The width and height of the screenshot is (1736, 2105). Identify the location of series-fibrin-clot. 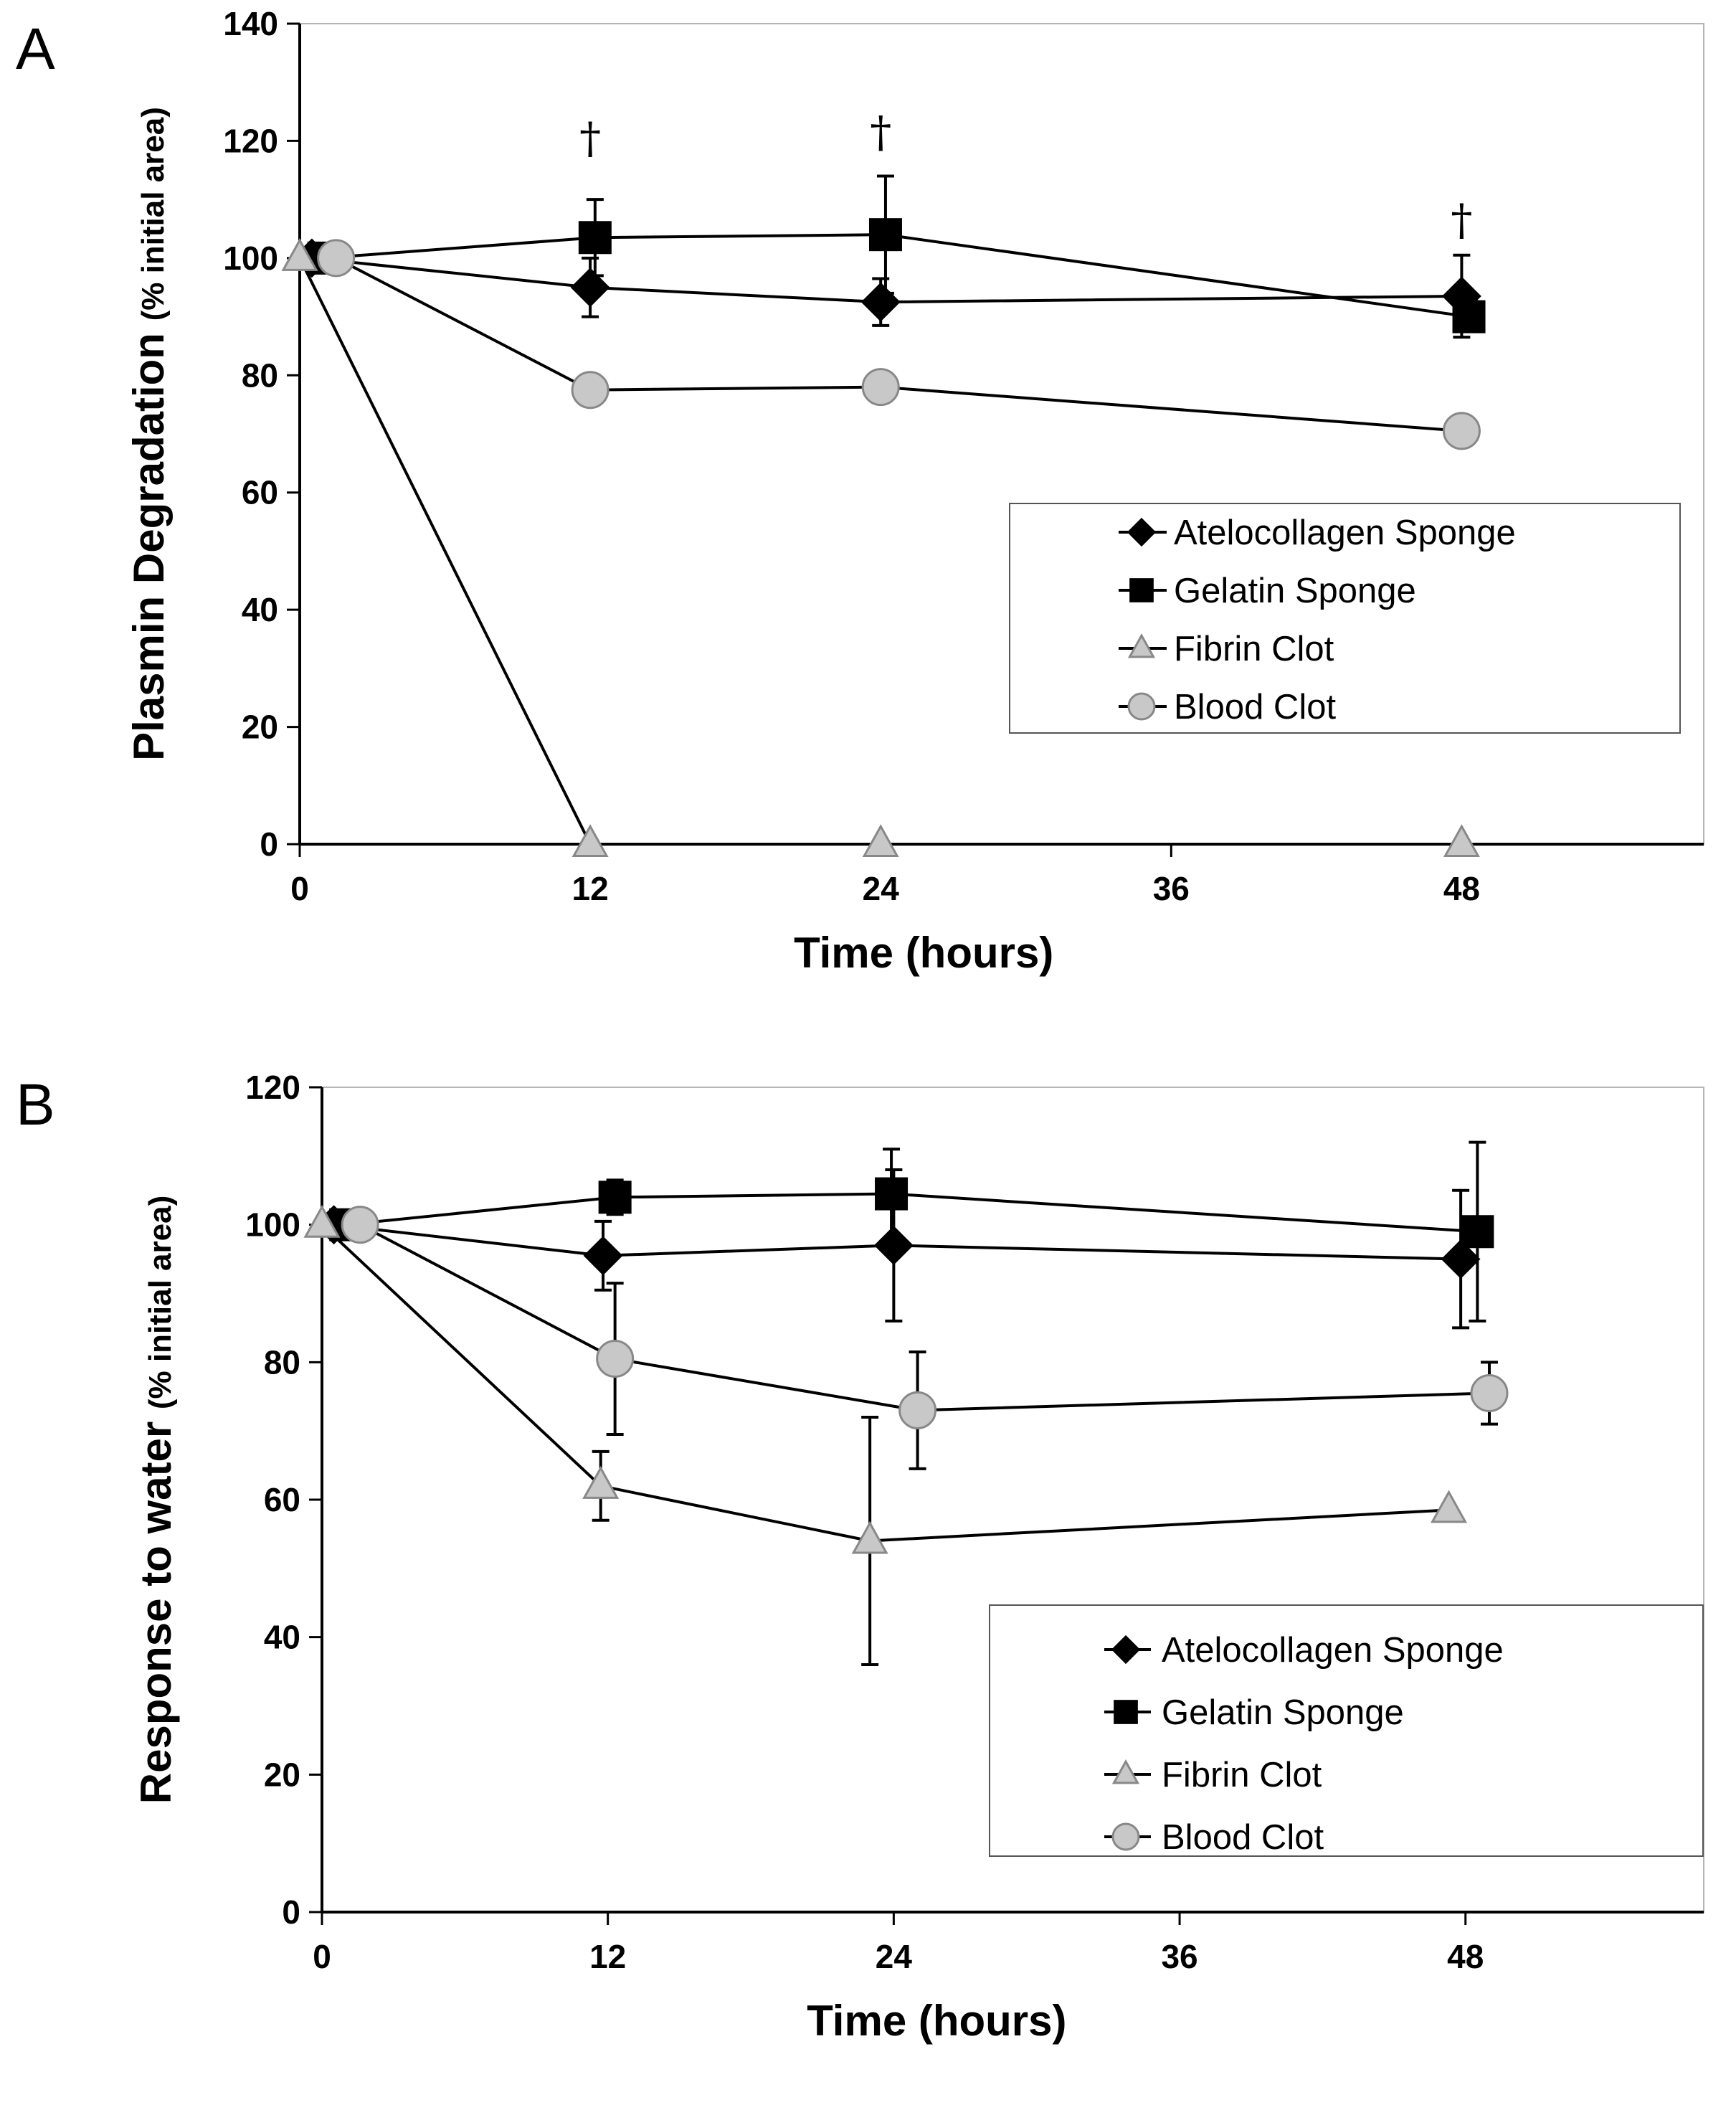
(885, 1435).